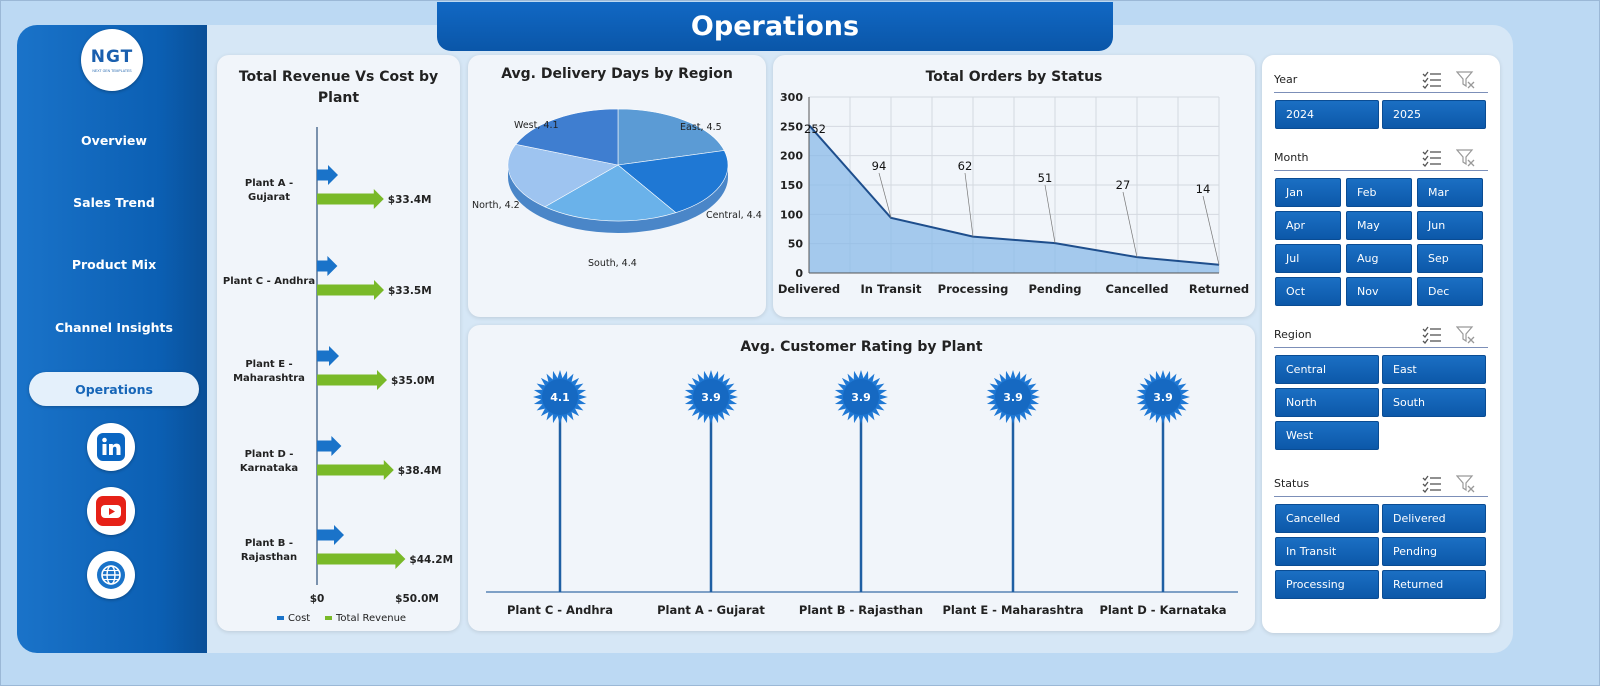 This screenshot has height=686, width=1600. I want to click on legend-cost-swatch, so click(280, 618).